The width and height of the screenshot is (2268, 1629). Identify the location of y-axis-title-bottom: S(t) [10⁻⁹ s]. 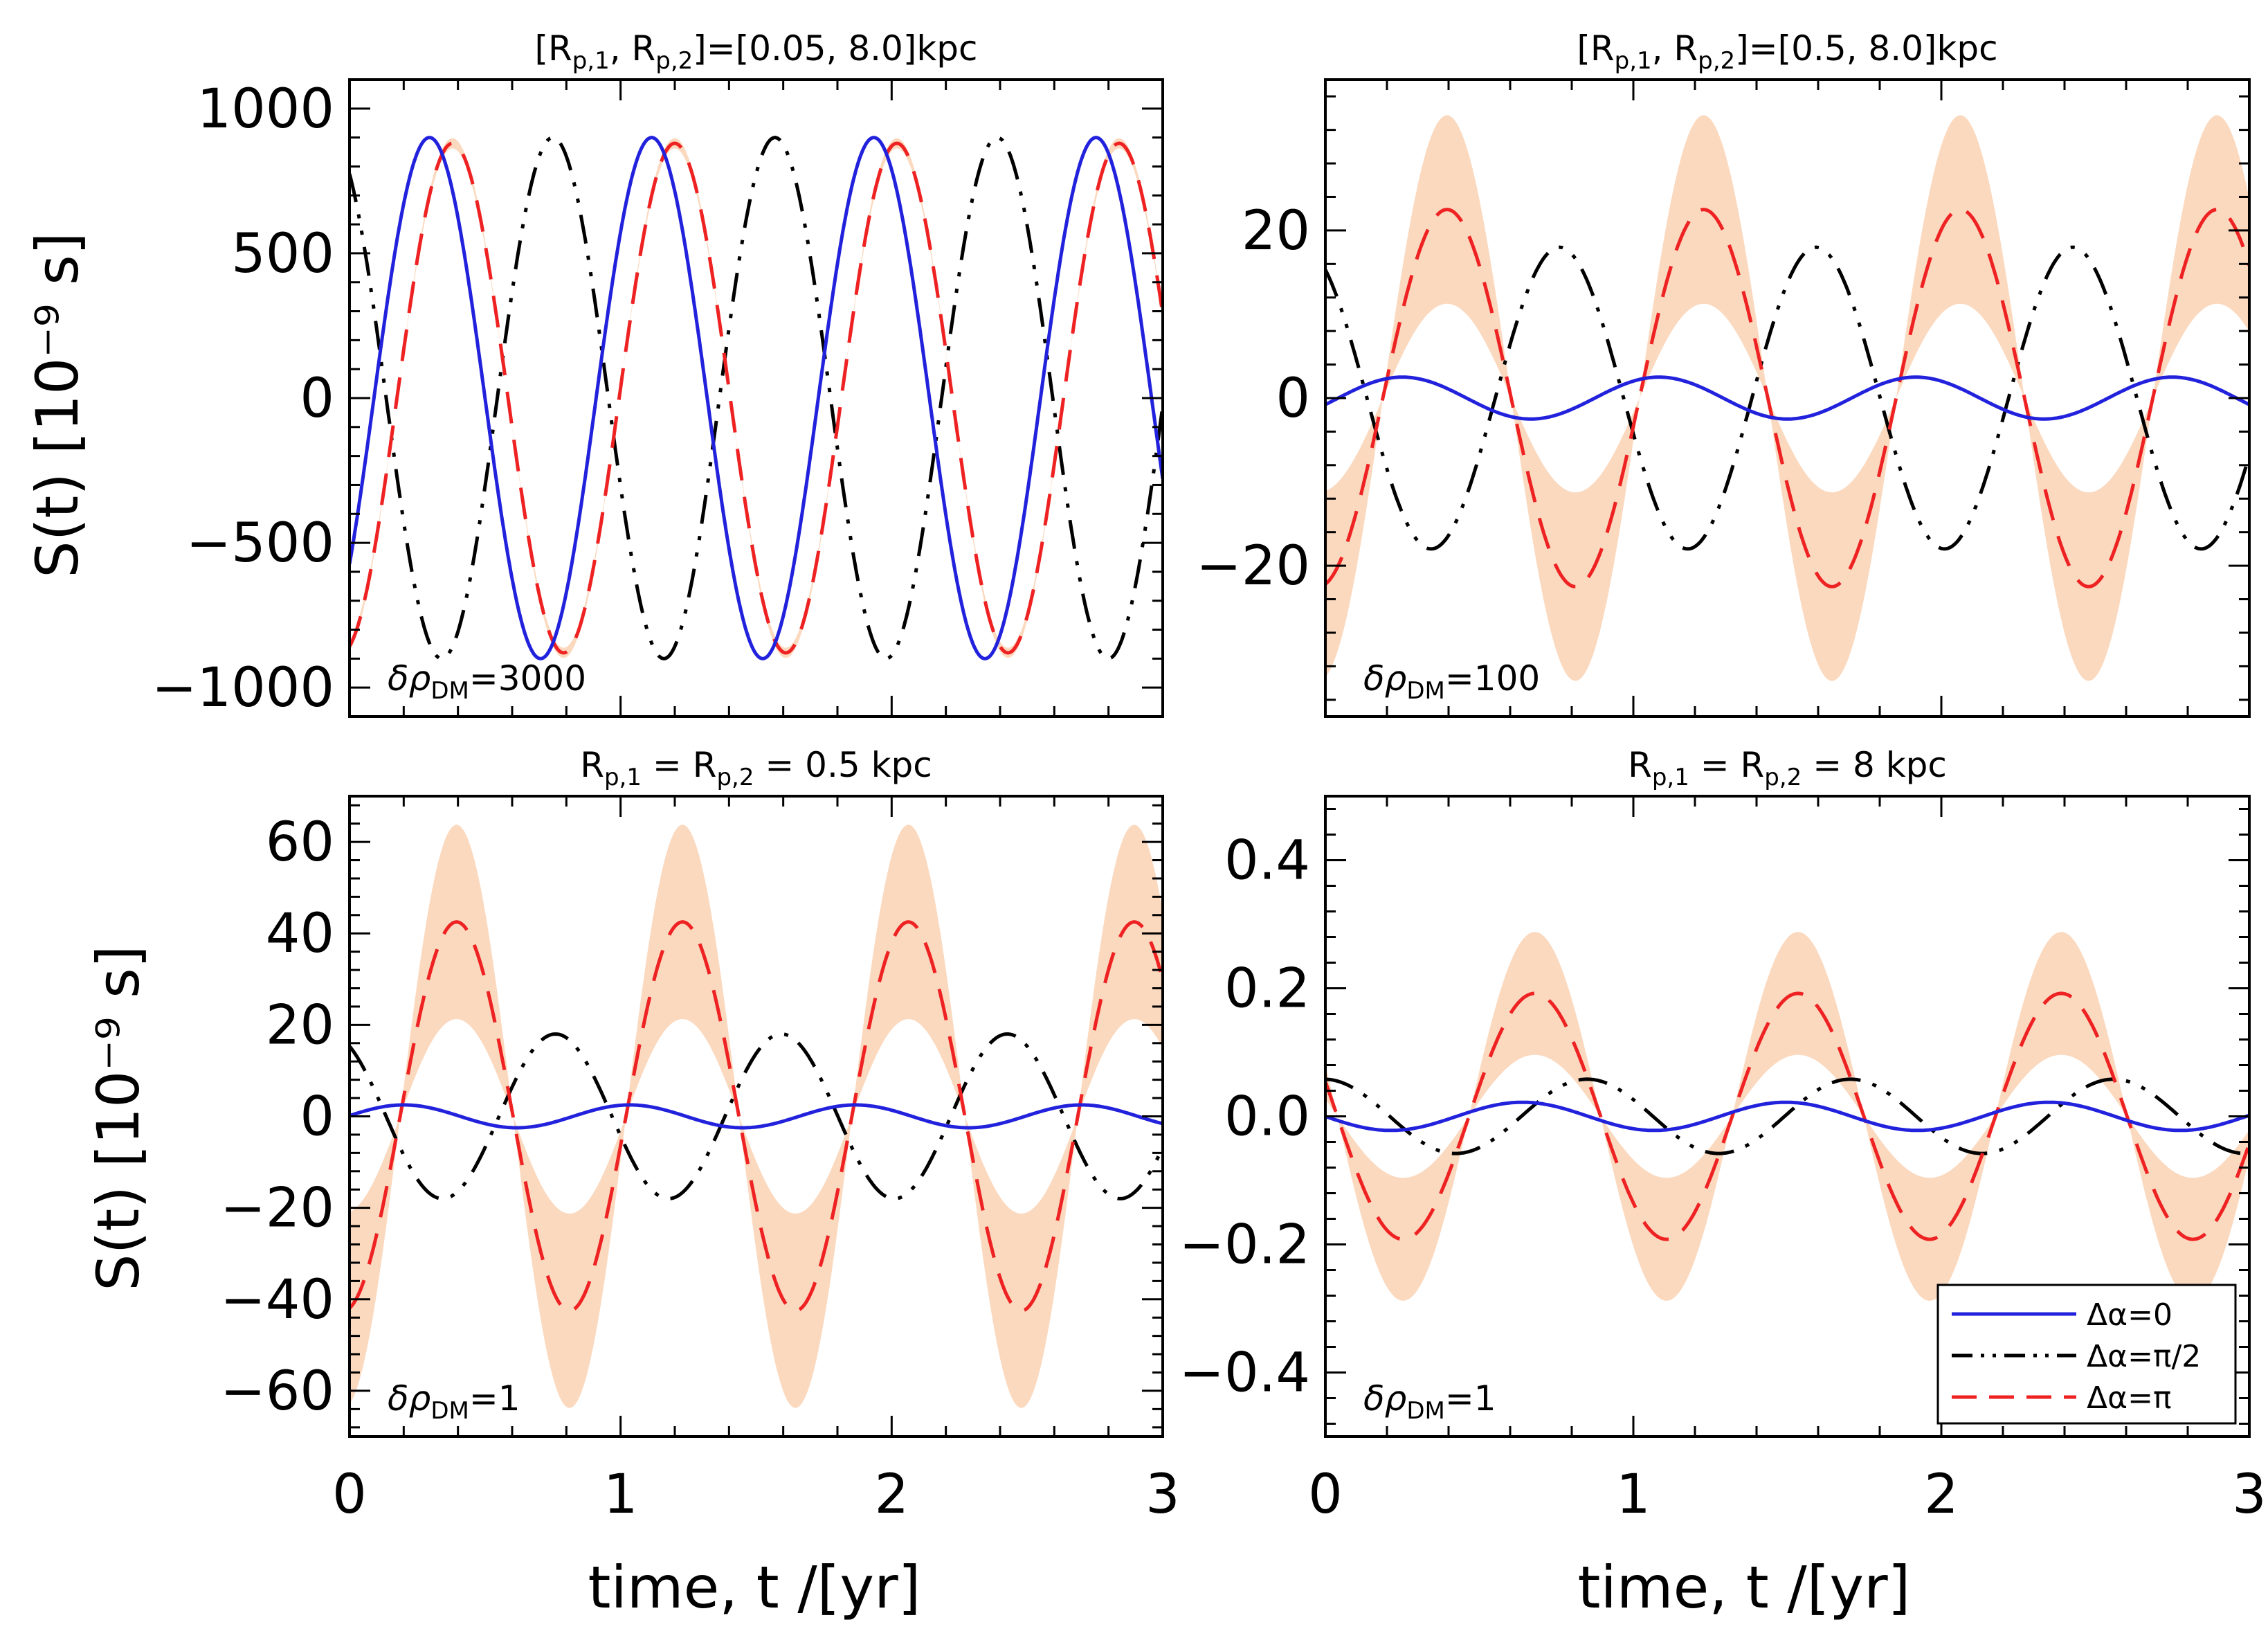
(118, 1117).